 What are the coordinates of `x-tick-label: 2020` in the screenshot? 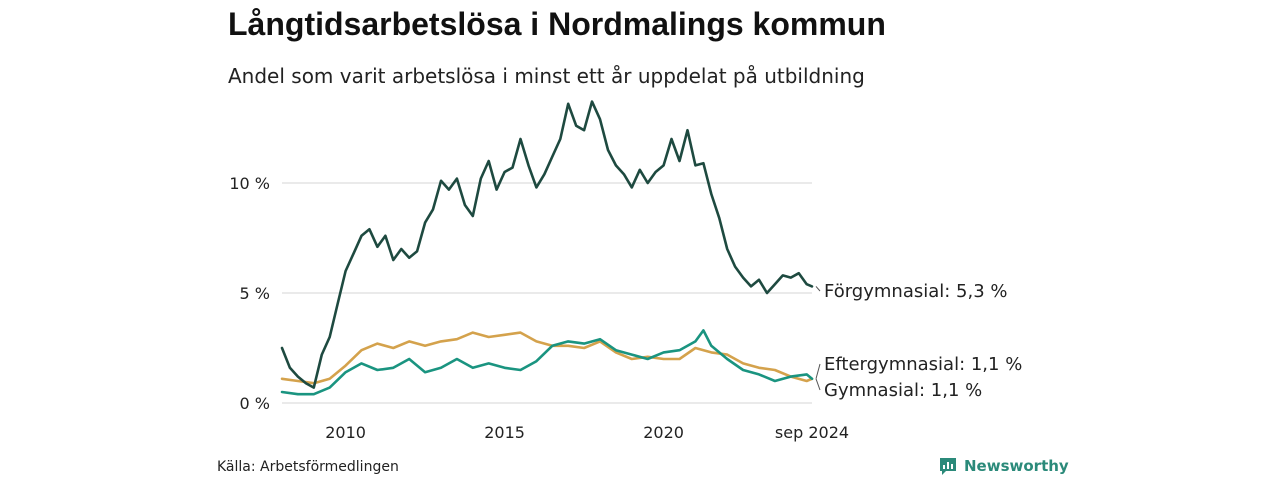 It's located at (663, 432).